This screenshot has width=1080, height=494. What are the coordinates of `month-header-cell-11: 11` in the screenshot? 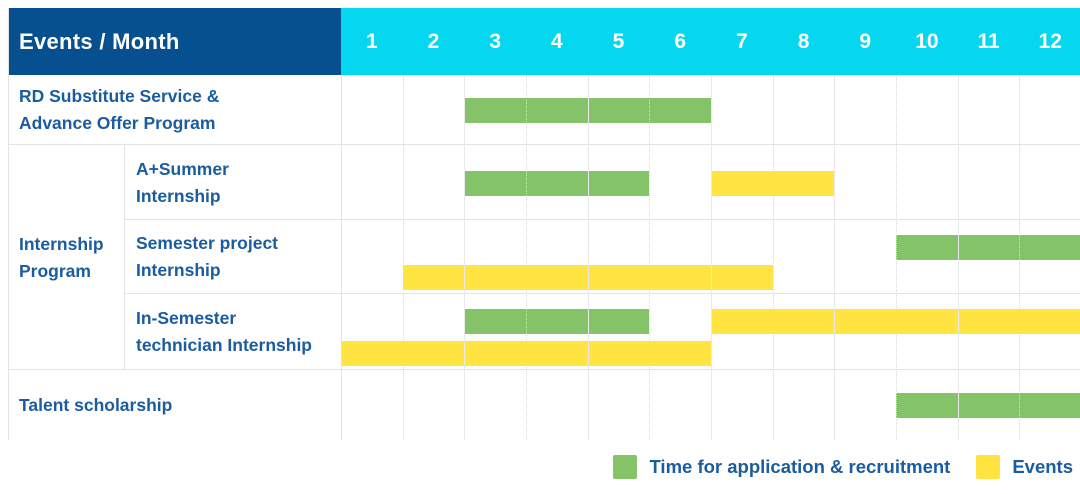 It's located at (988, 41).